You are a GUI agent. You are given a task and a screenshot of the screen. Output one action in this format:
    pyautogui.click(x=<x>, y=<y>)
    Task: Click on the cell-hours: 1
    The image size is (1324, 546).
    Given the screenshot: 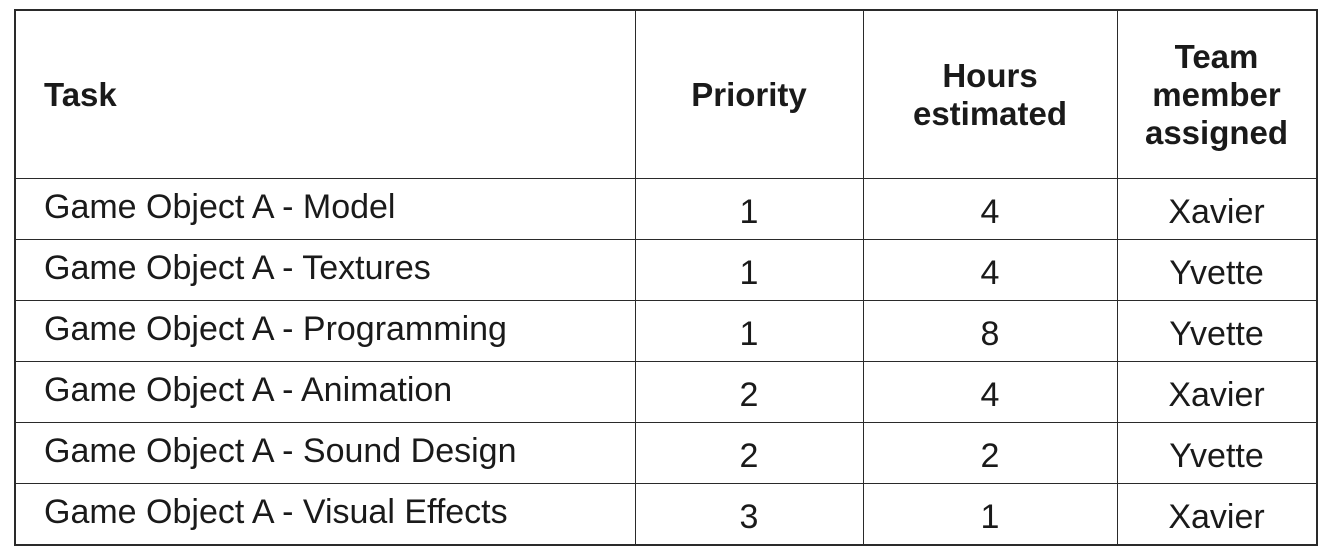 What is the action you would take?
    pyautogui.click(x=990, y=514)
    